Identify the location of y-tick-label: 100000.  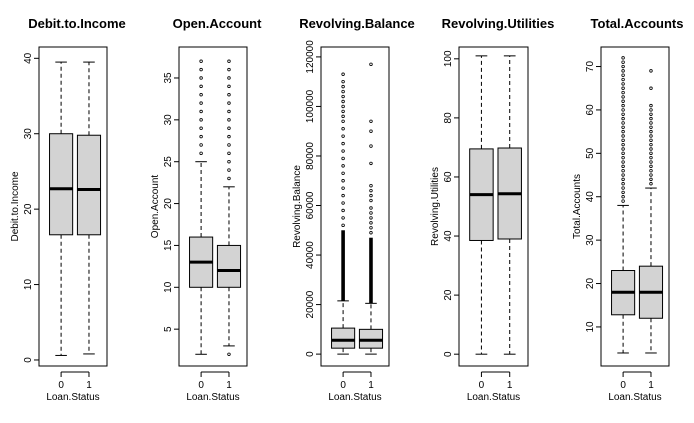
(310, 106).